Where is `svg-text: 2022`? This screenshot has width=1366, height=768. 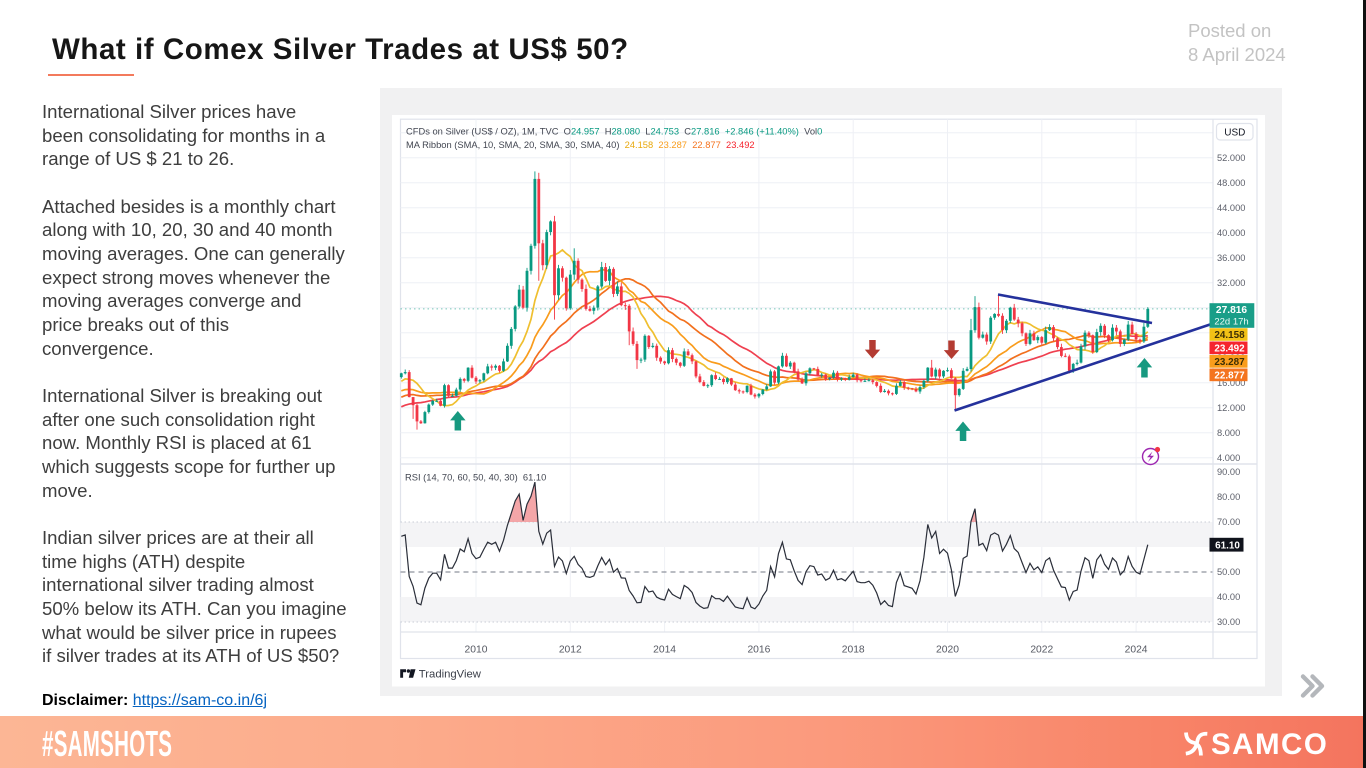 svg-text: 2022 is located at coordinates (1041, 649).